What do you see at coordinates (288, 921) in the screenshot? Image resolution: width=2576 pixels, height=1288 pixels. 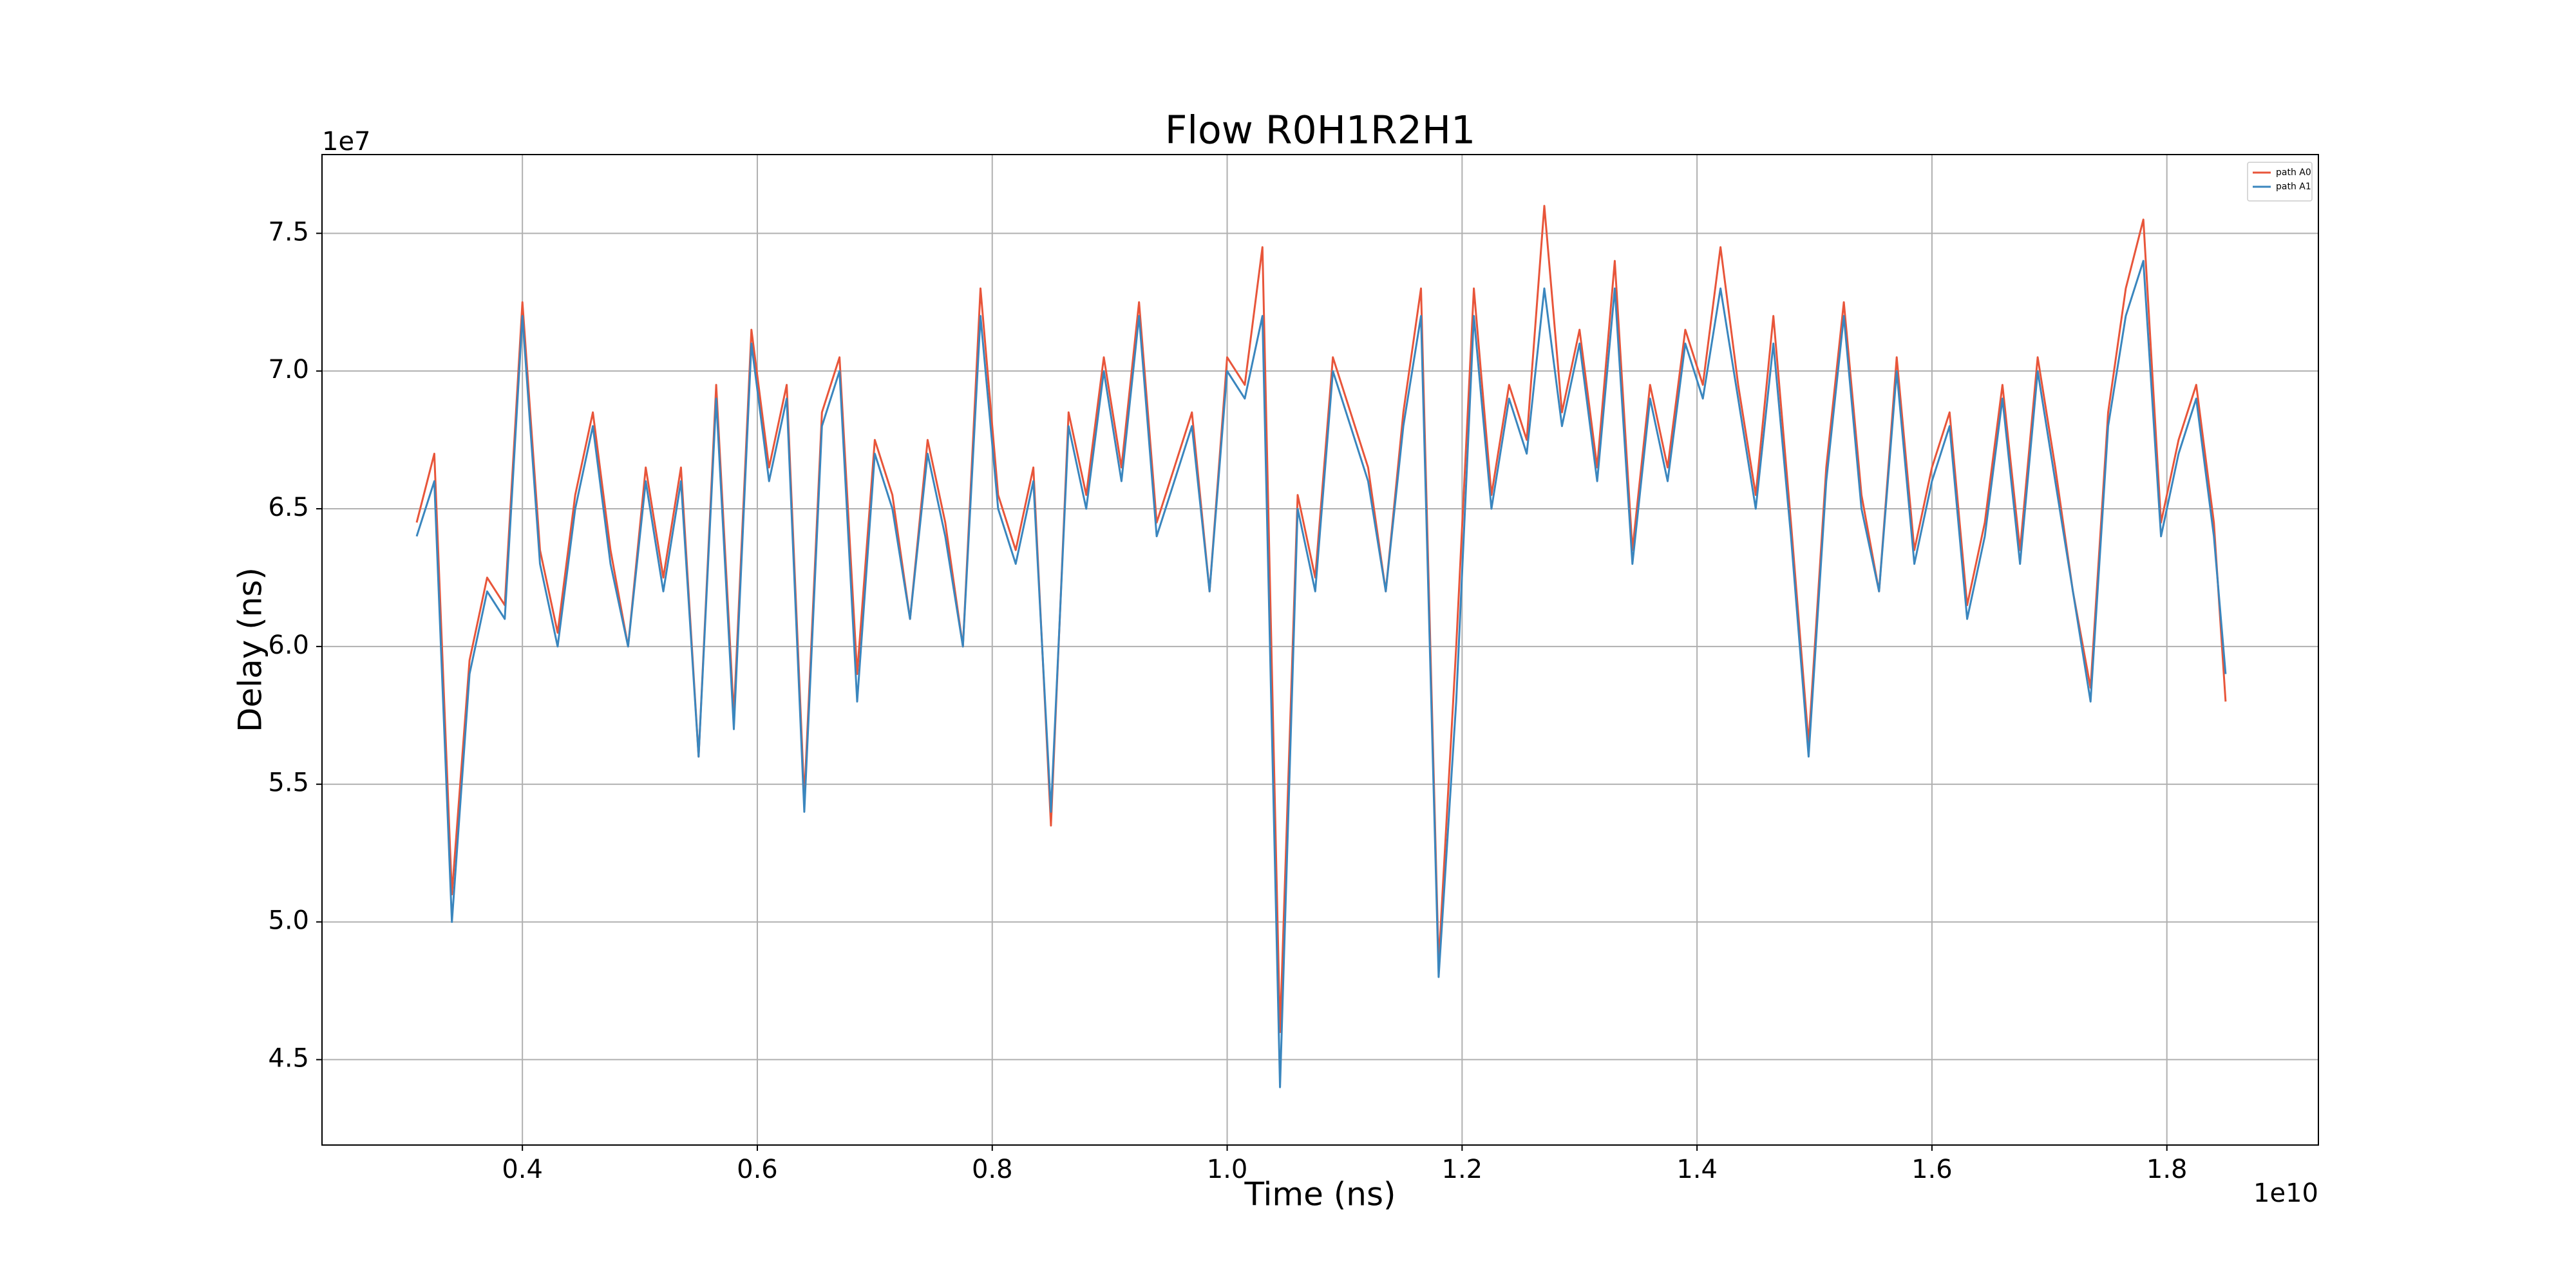 I see `y-tick-label: 5.0` at bounding box center [288, 921].